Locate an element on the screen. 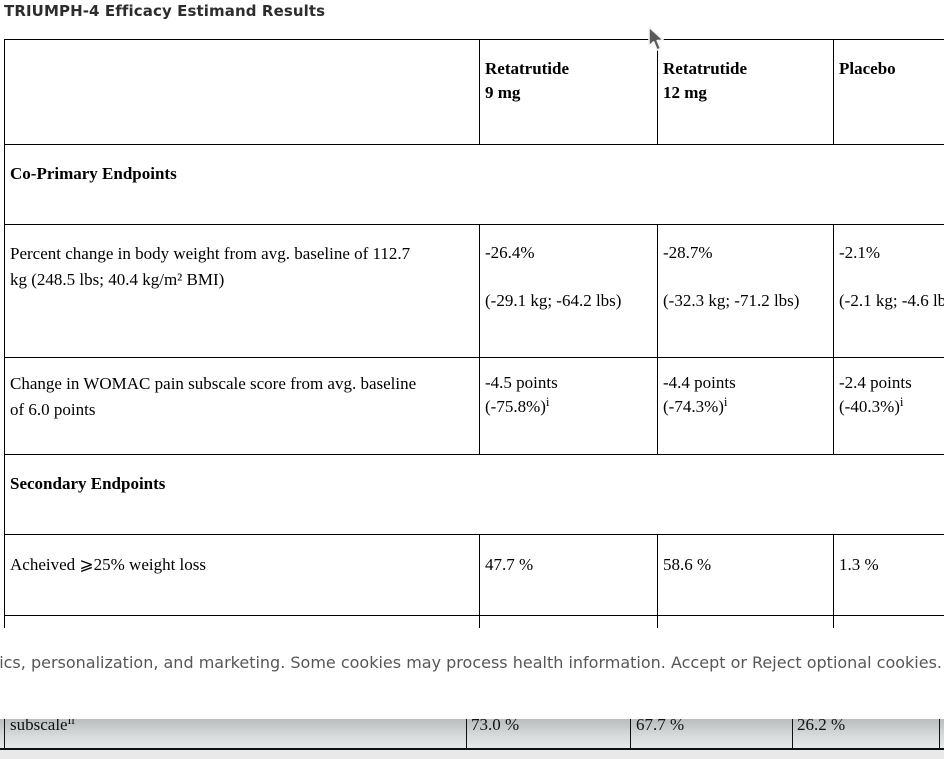 The image size is (944, 759). value-cell: -4.4 points (-74.3%)i is located at coordinates (745, 406).